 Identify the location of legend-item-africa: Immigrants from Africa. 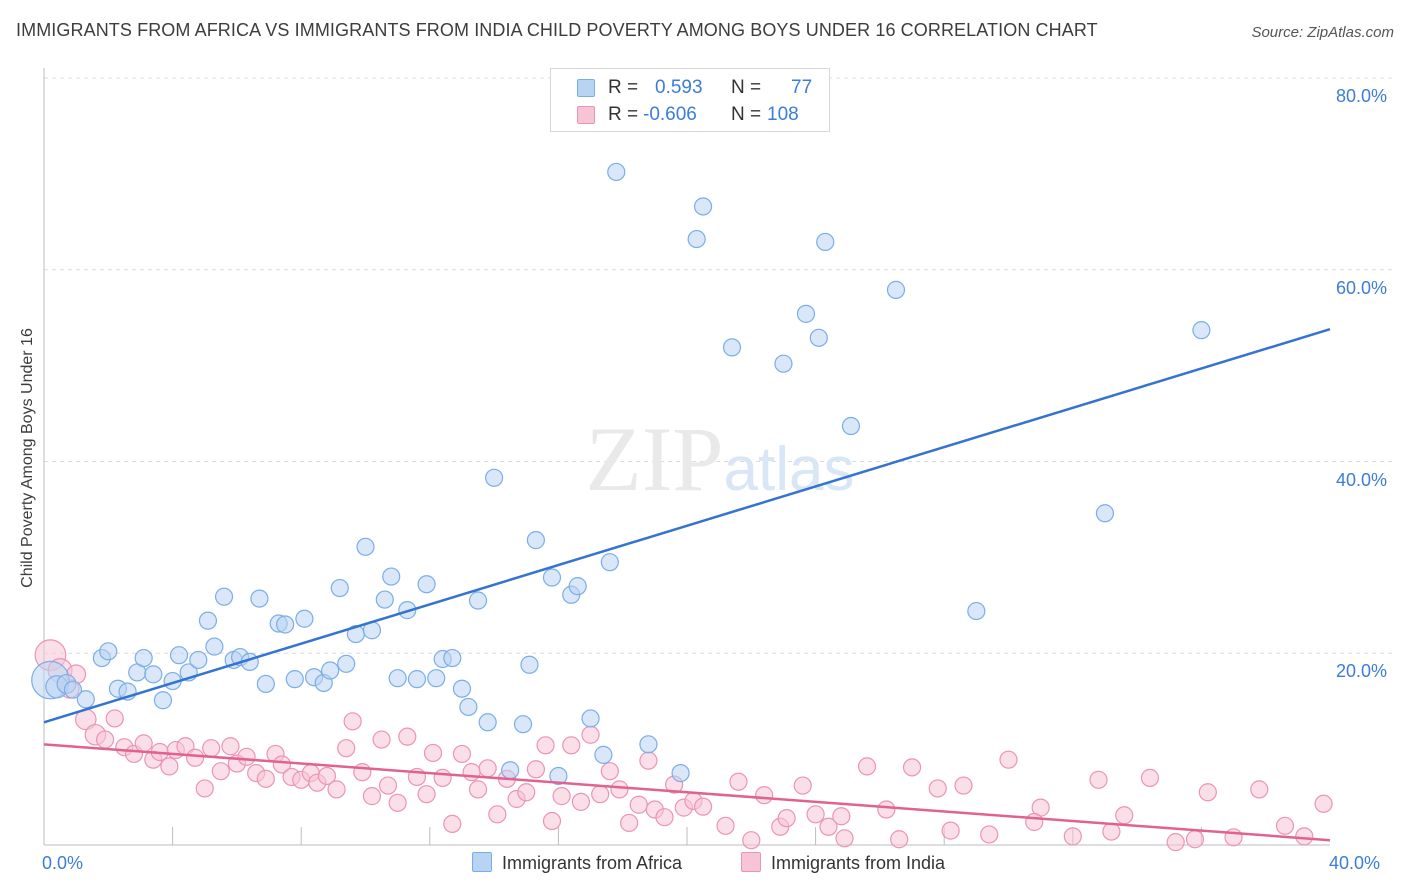
(577, 863).